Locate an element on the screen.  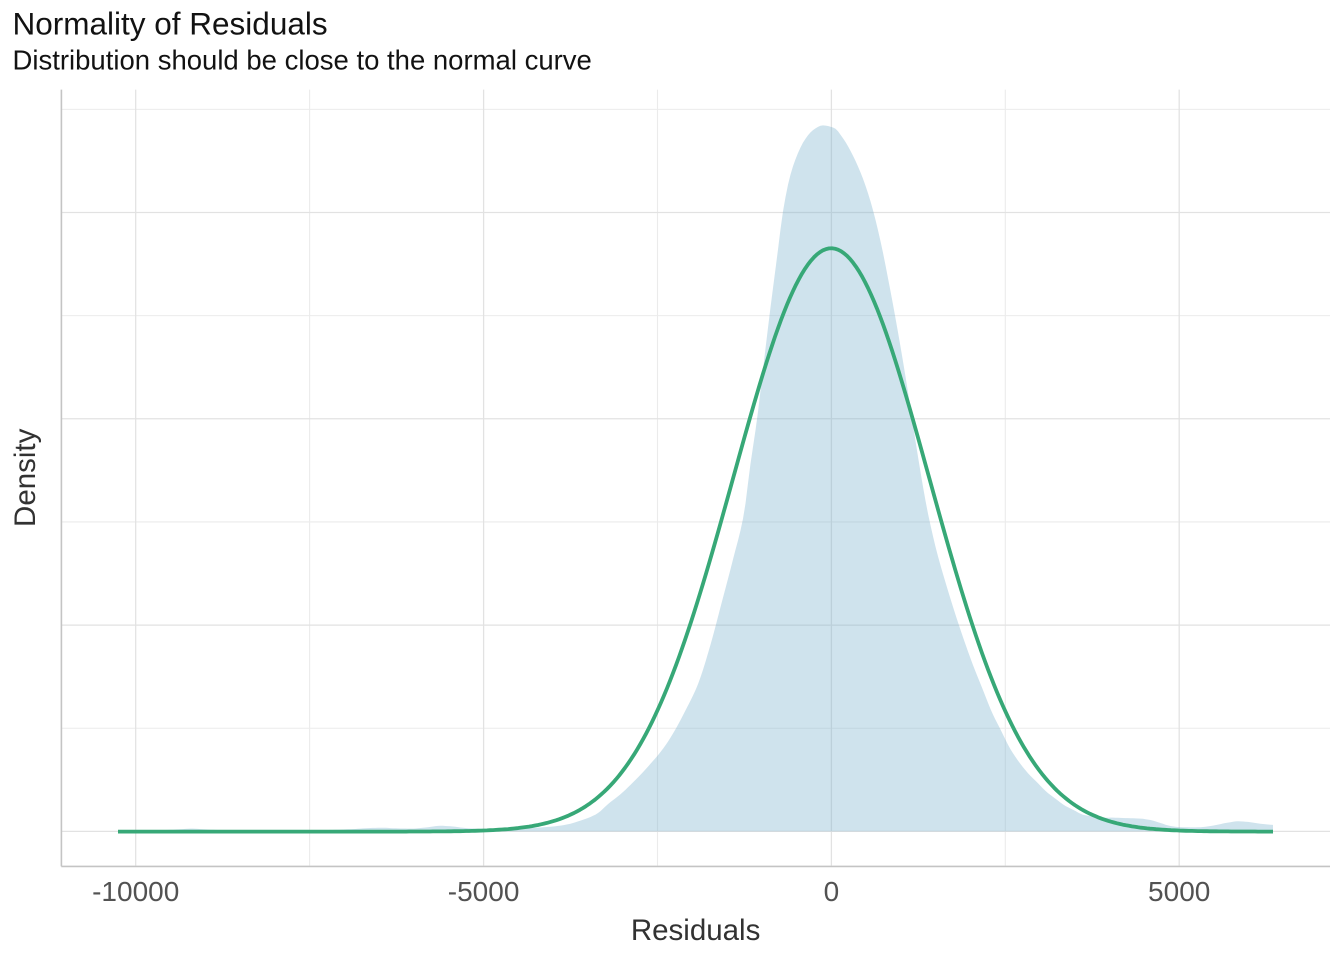
svg-text: Residuals is located at coordinates (696, 930).